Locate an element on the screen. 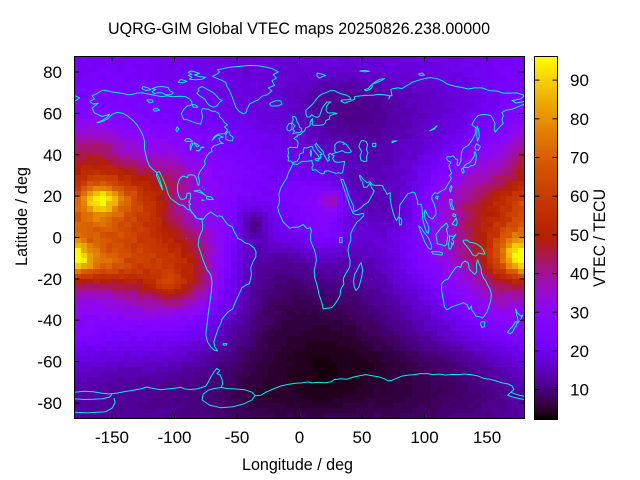  svg-text: 150 is located at coordinates (487, 437).